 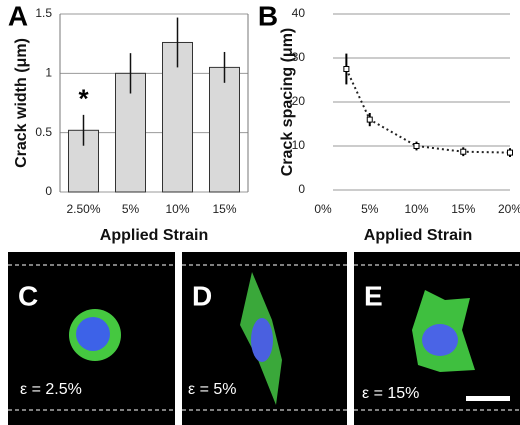 What do you see at coordinates (299, 57) in the screenshot?
I see `y-tick-label: 30` at bounding box center [299, 57].